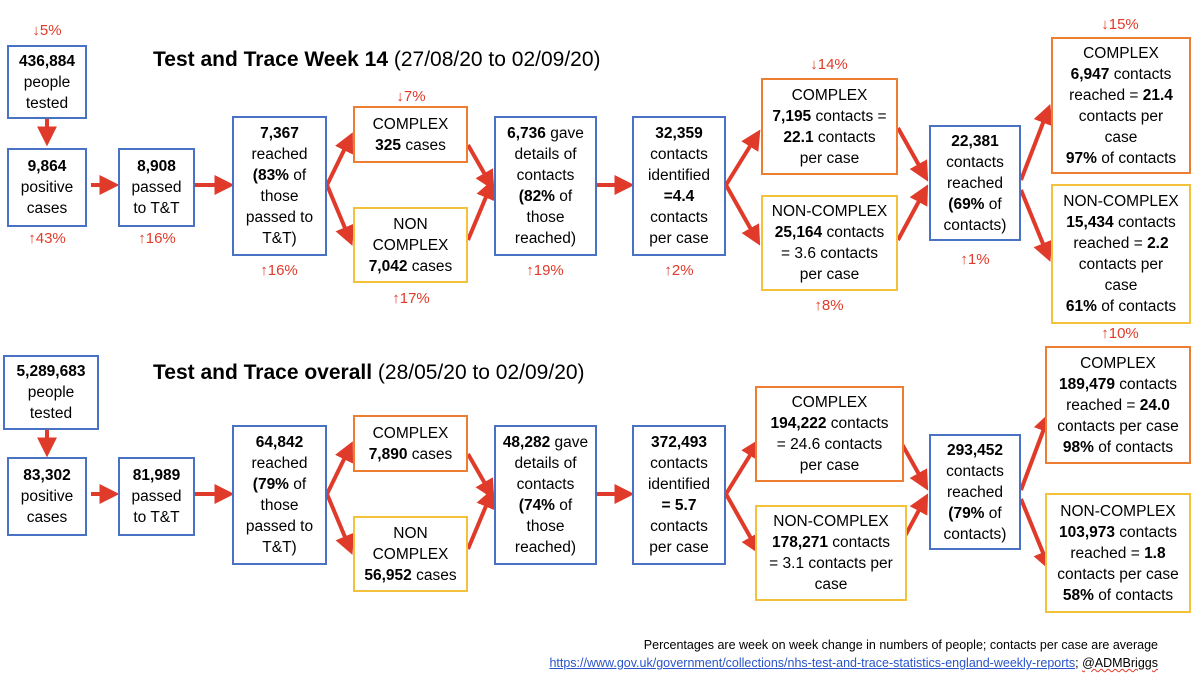  What do you see at coordinates (410, 245) in the screenshot?
I see `noncomplex-cases-box: NON COMPLEX 7,042 cases` at bounding box center [410, 245].